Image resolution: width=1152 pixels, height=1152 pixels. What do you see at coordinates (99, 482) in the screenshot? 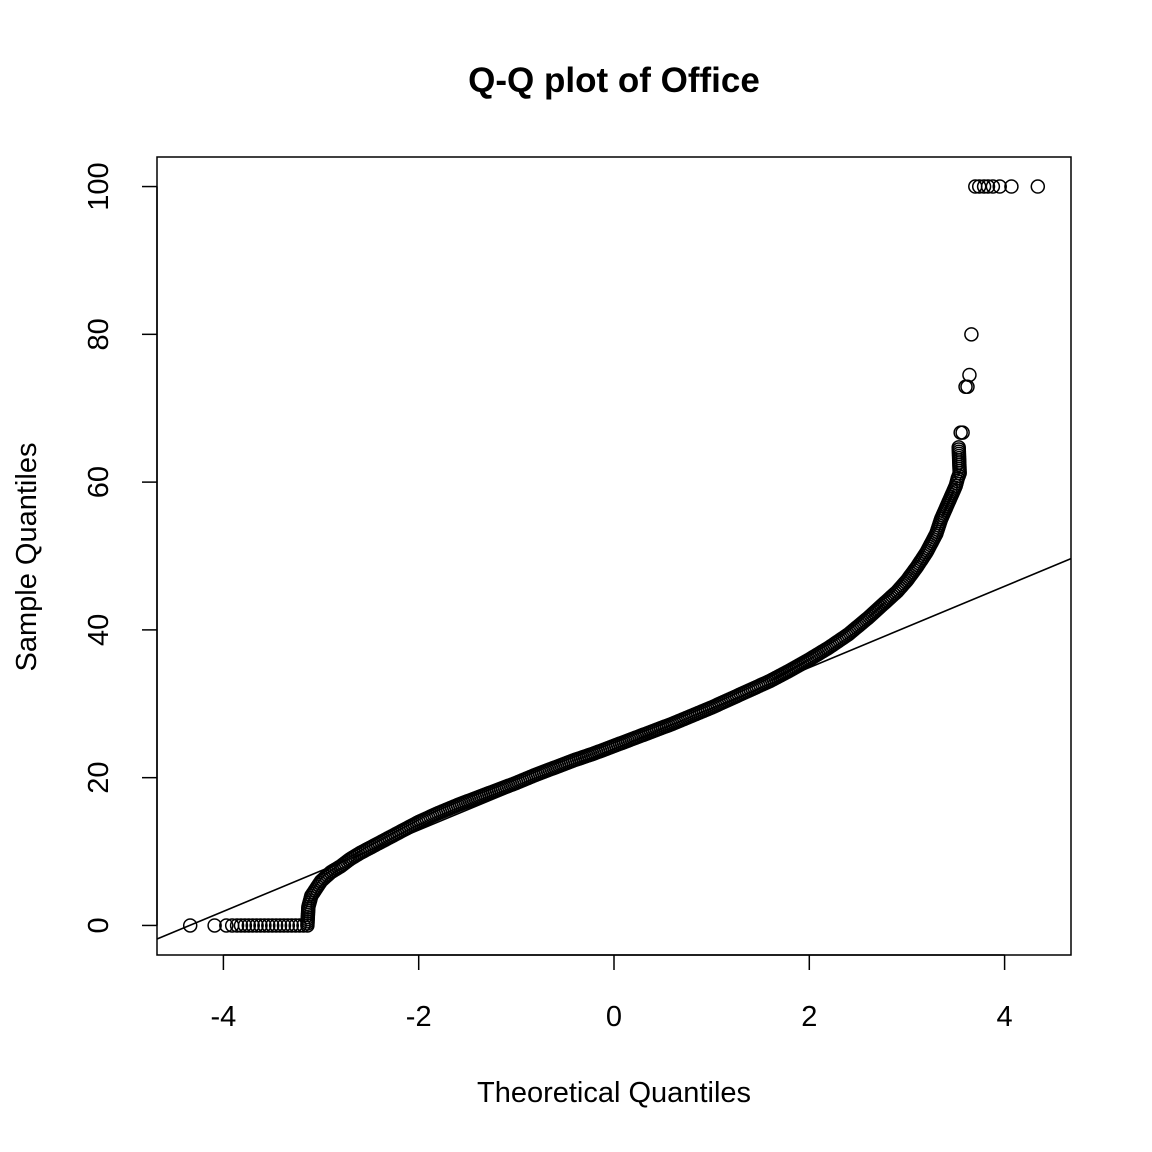
I see `y-tick-label: 60` at bounding box center [99, 482].